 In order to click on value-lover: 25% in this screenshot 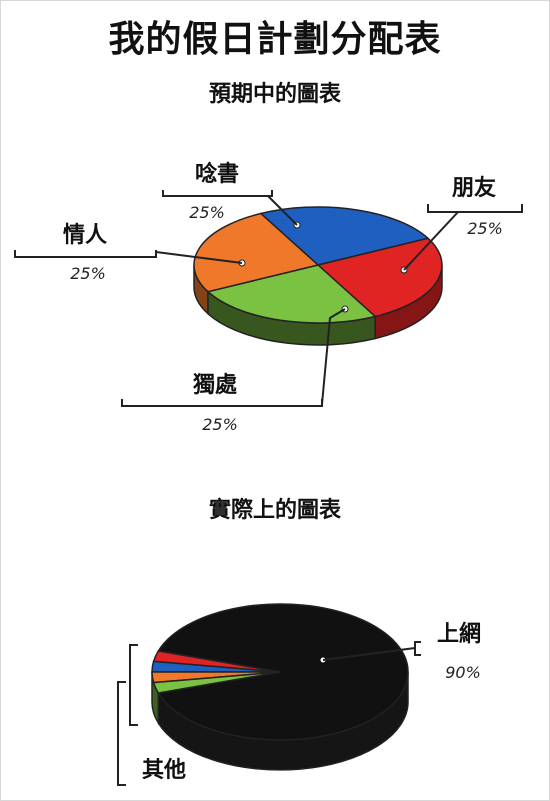, I will do `click(88, 273)`.